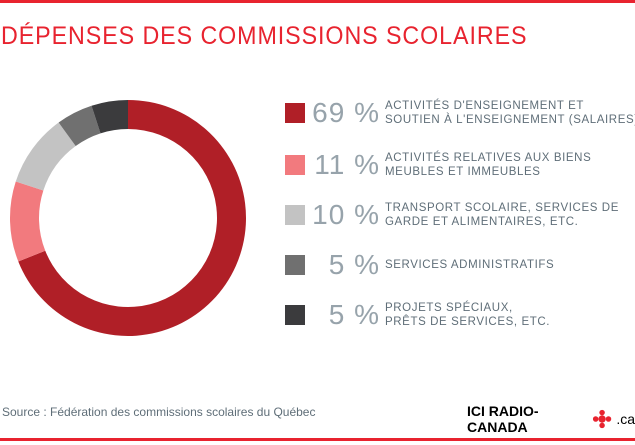 The height and width of the screenshot is (445, 635). What do you see at coordinates (346, 214) in the screenshot?
I see `legend-percent: 10 %` at bounding box center [346, 214].